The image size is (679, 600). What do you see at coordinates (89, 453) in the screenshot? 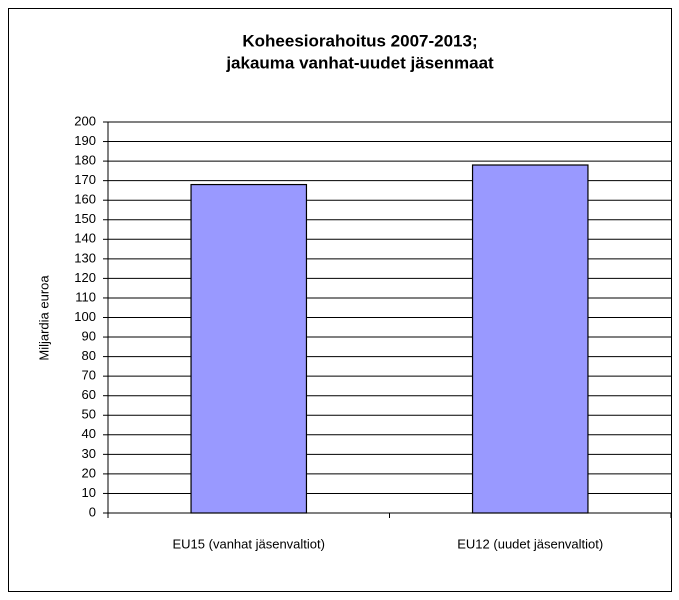
I see `y-tick-label: 30` at bounding box center [89, 453].